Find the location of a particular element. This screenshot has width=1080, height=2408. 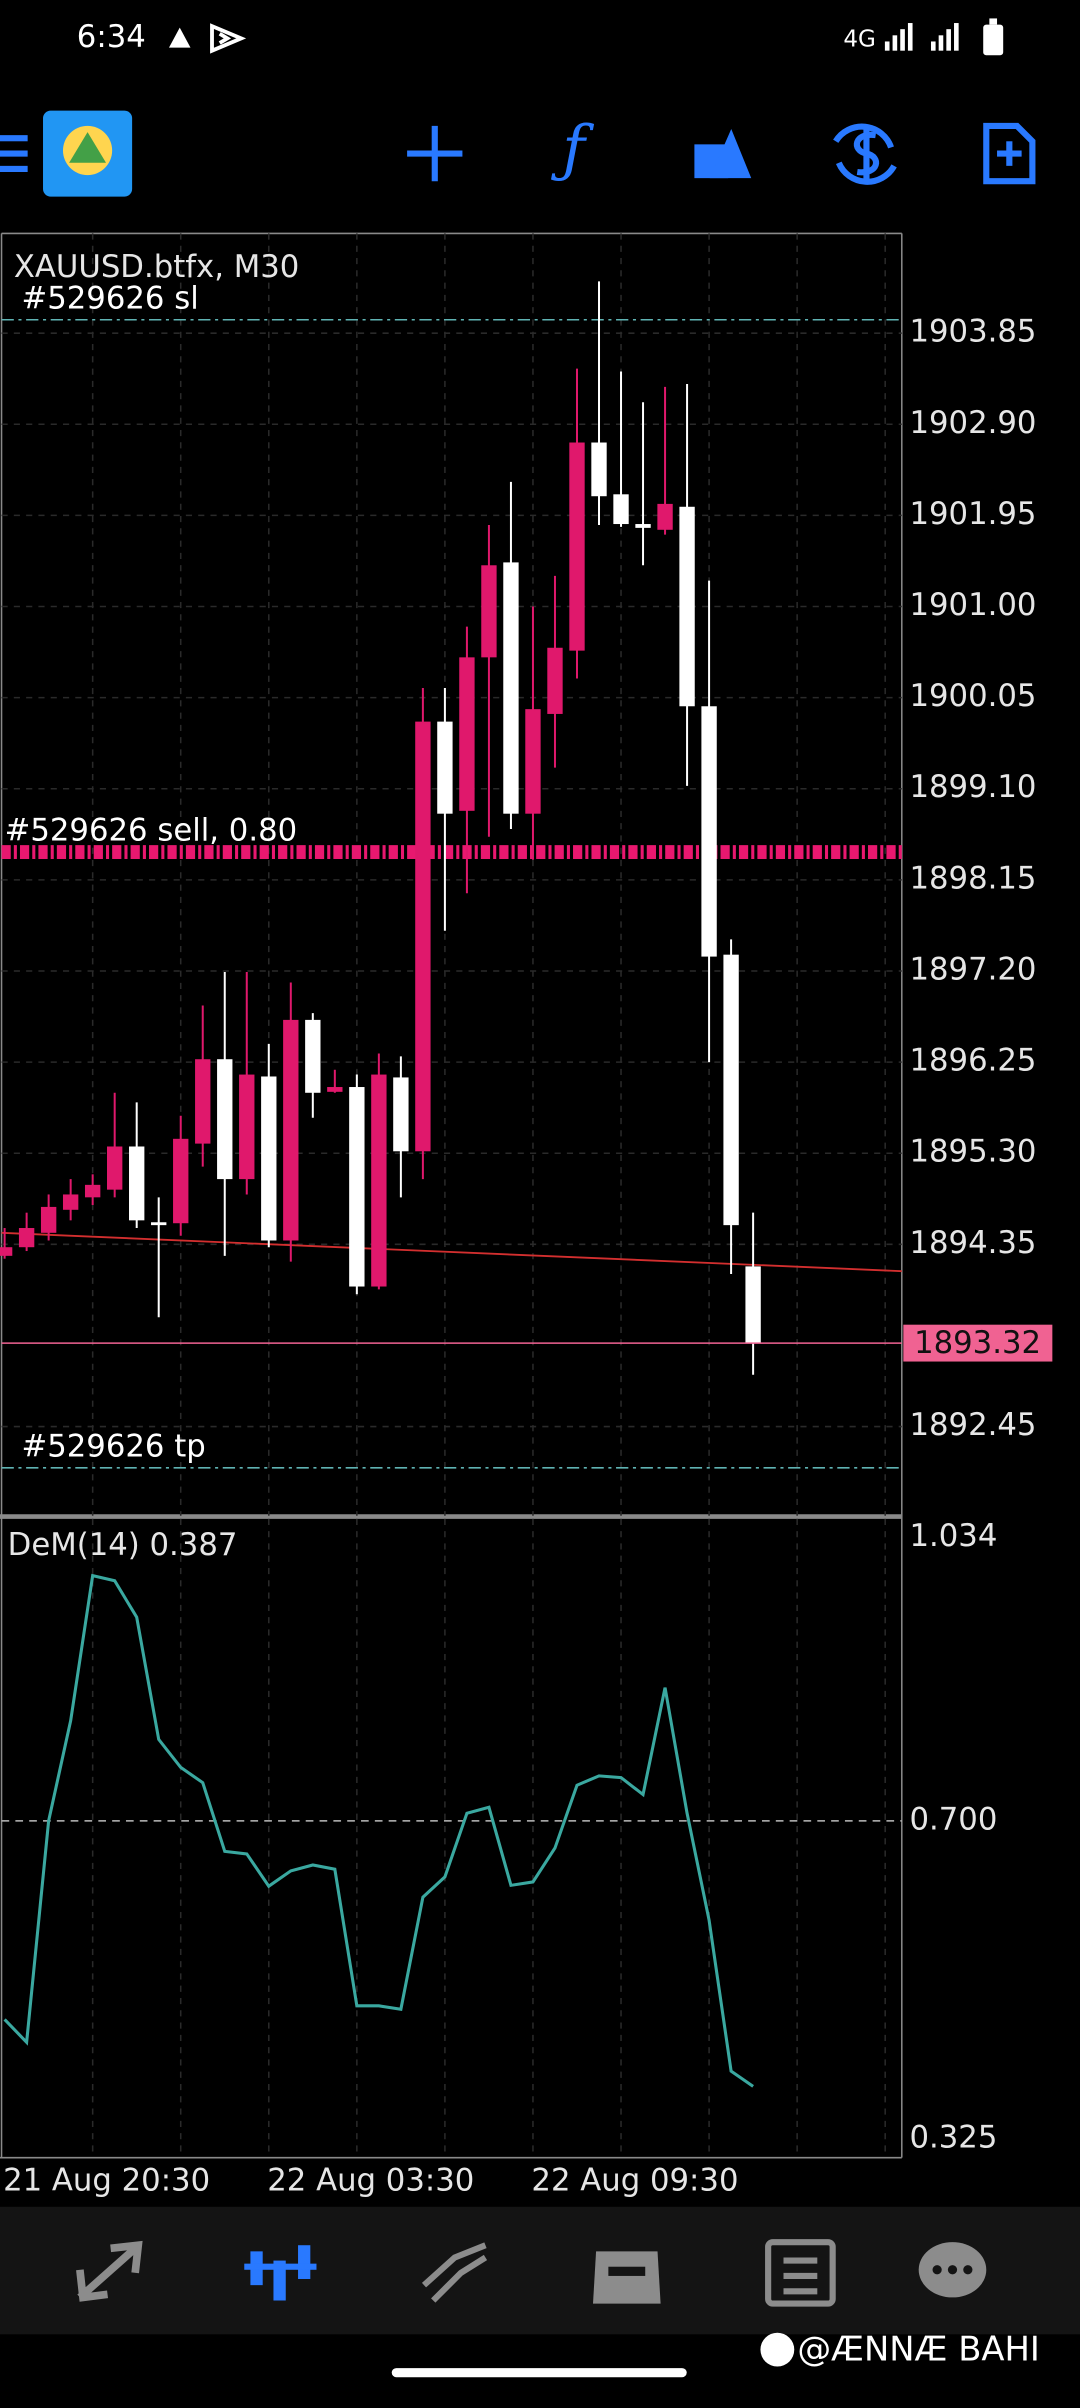

history-tab is located at coordinates (627, 2277).